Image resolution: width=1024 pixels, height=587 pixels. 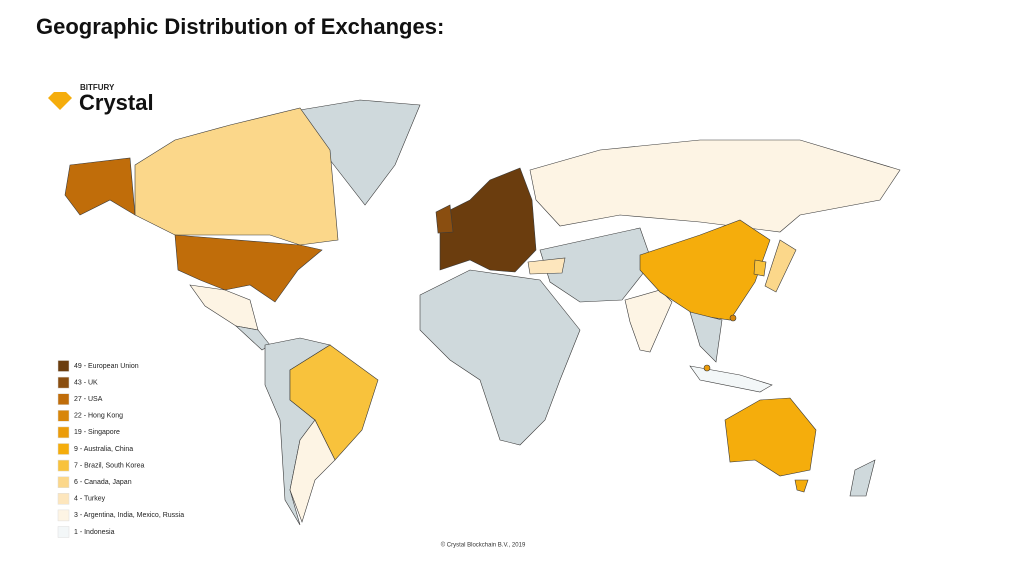 What do you see at coordinates (88, 399) in the screenshot?
I see `legend-label: 27 - USA` at bounding box center [88, 399].